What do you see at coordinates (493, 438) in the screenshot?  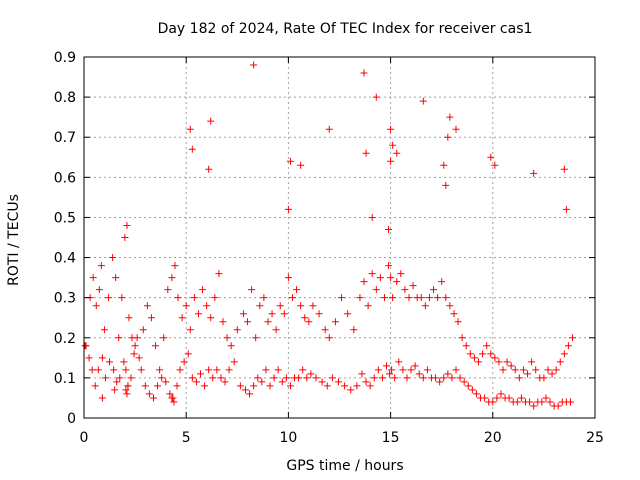 I see `x-tick-label: 20` at bounding box center [493, 438].